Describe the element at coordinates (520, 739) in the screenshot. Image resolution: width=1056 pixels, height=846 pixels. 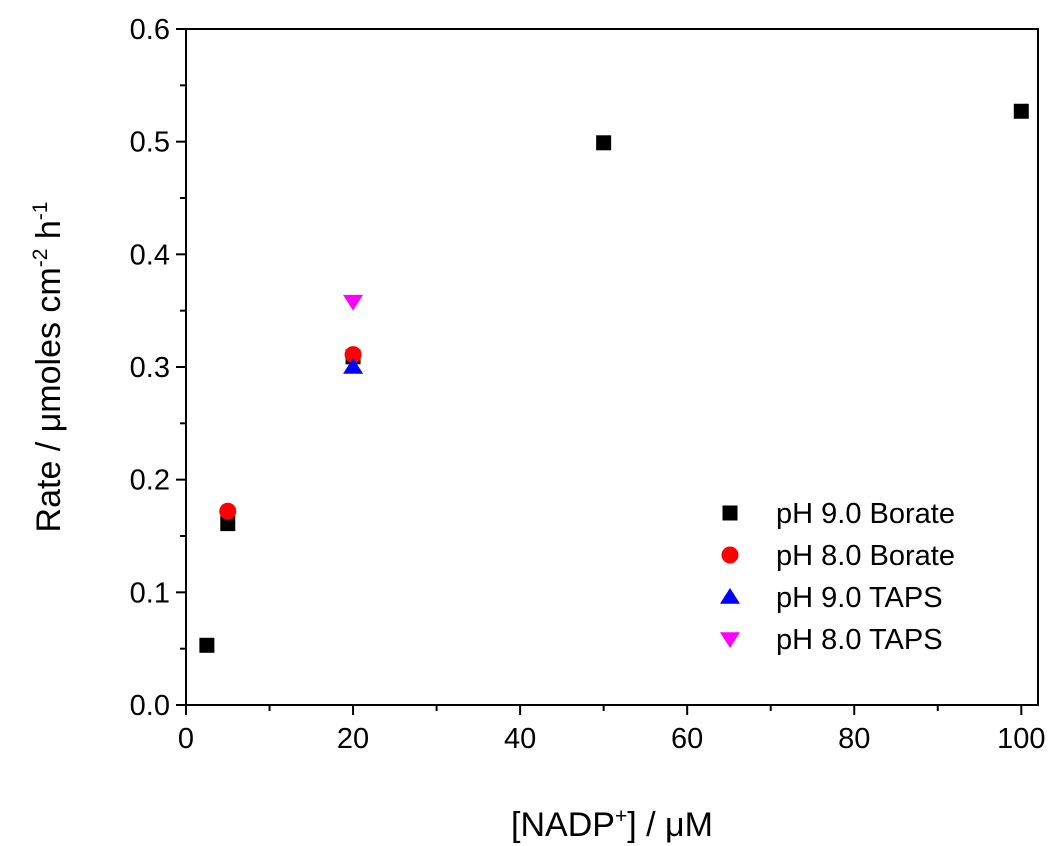
I see `x-tick-label: 40` at that location.